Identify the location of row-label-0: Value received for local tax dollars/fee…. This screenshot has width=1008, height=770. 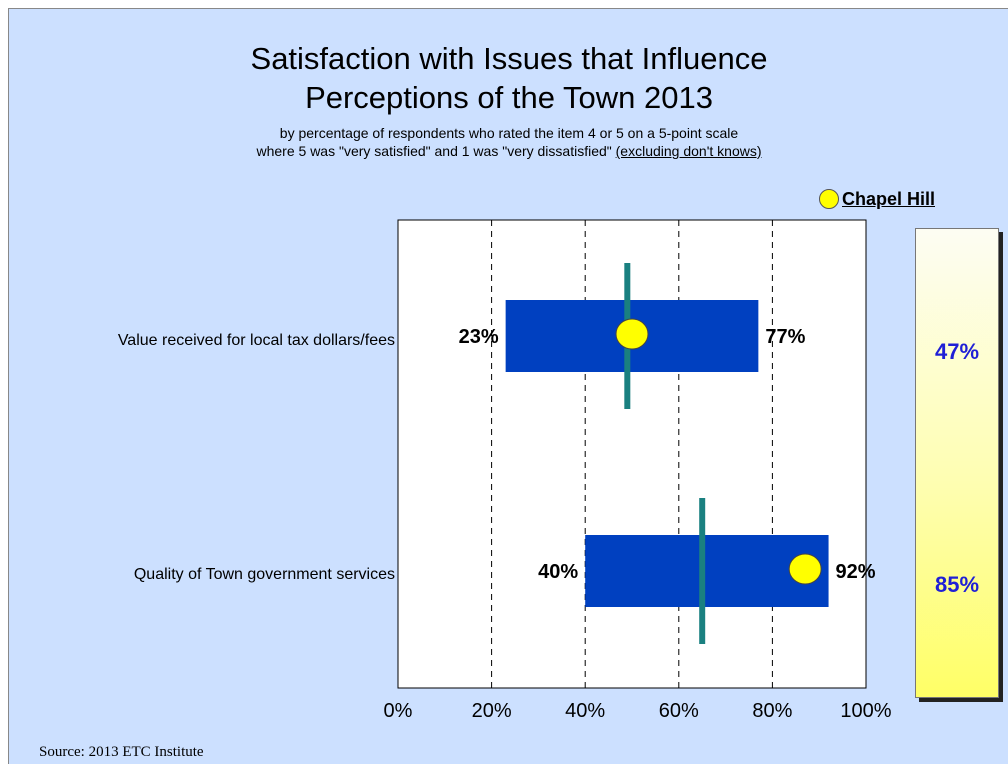
(256, 340).